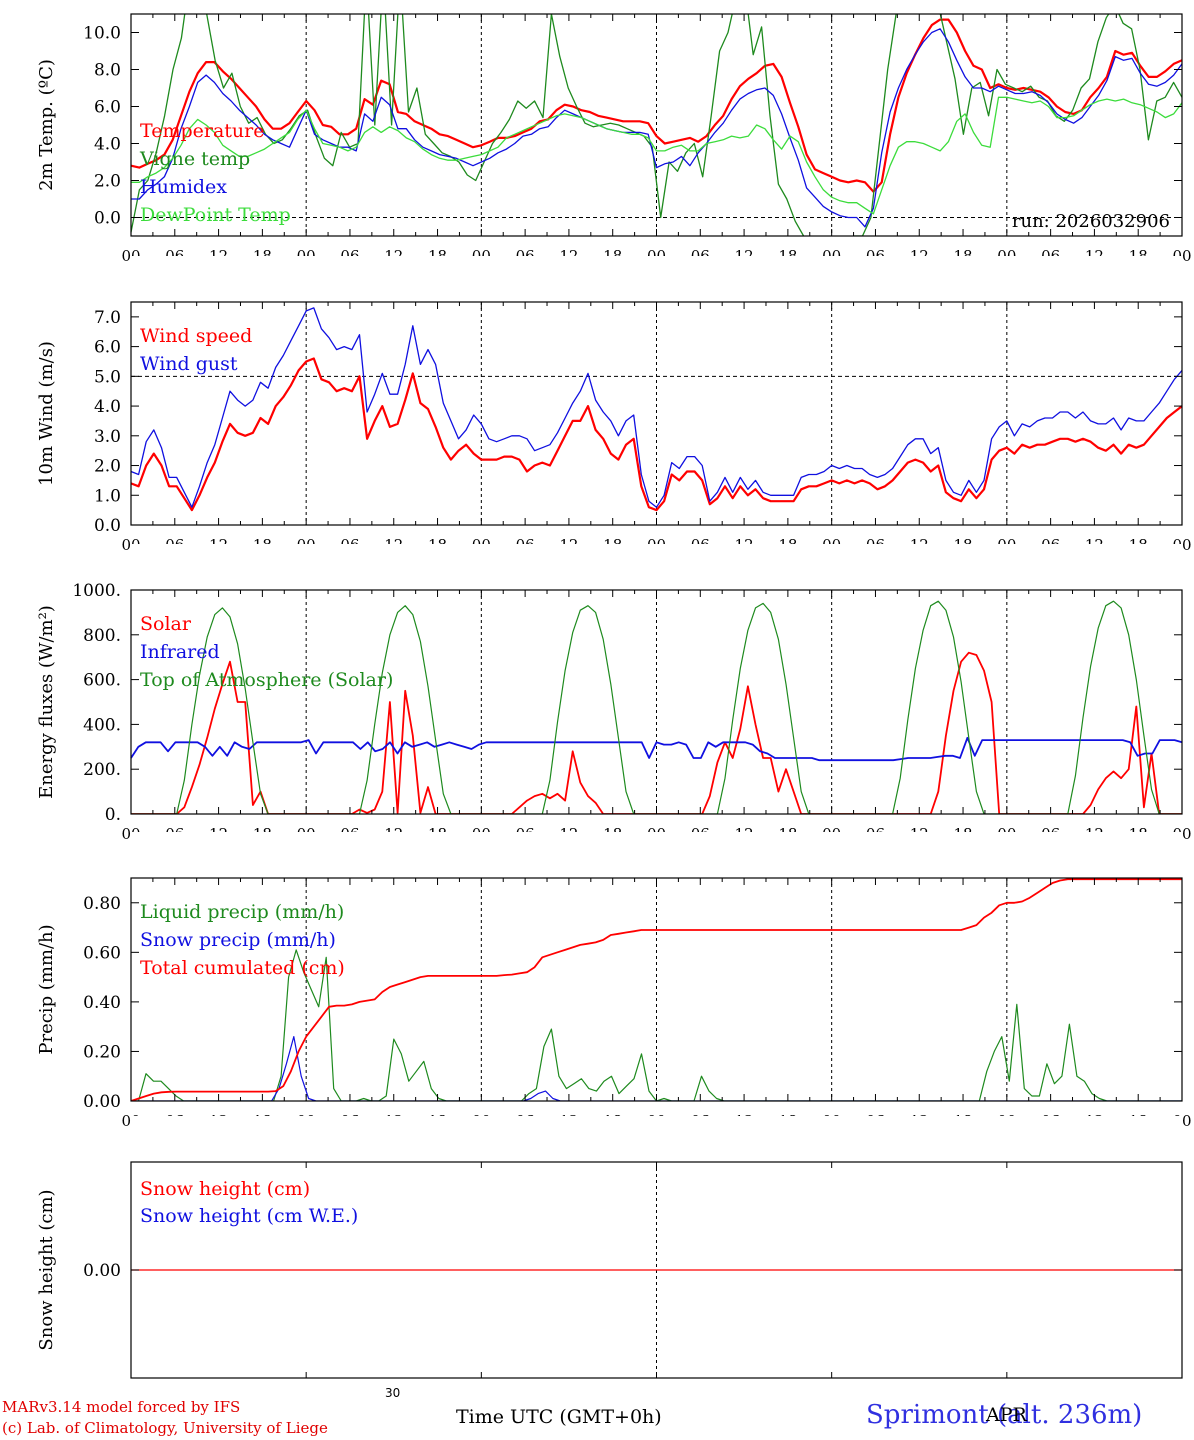 The height and width of the screenshot is (1440, 1194). Describe the element at coordinates (107, 71) in the screenshot. I see `y-tick-label: 8.0` at that location.